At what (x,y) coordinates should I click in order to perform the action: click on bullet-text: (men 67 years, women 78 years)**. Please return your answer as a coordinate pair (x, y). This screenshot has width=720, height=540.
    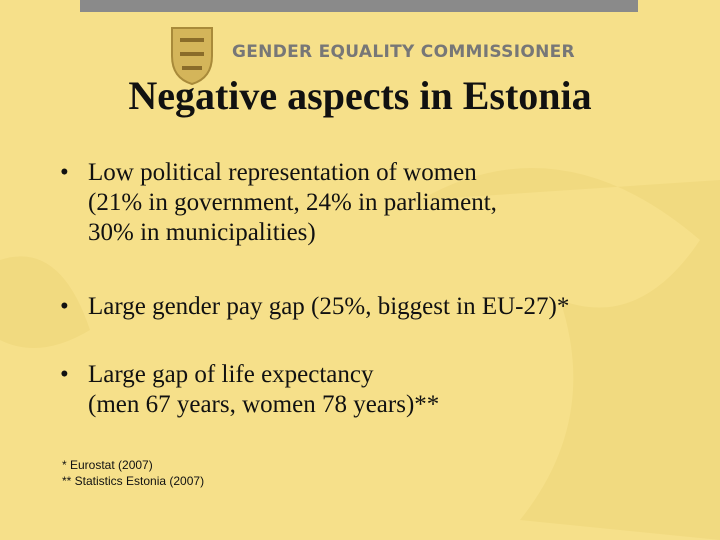
    Looking at the image, I should click on (264, 404).